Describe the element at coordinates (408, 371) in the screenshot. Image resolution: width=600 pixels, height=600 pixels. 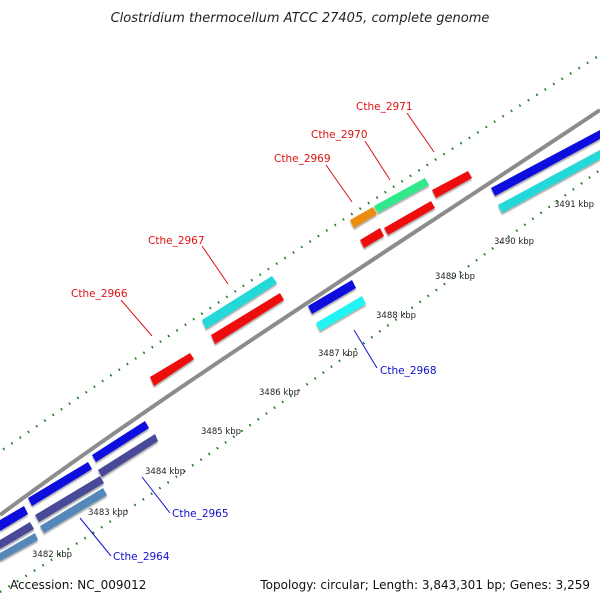
I see `gene-label-cthe-2968: Cthe_2968` at that location.